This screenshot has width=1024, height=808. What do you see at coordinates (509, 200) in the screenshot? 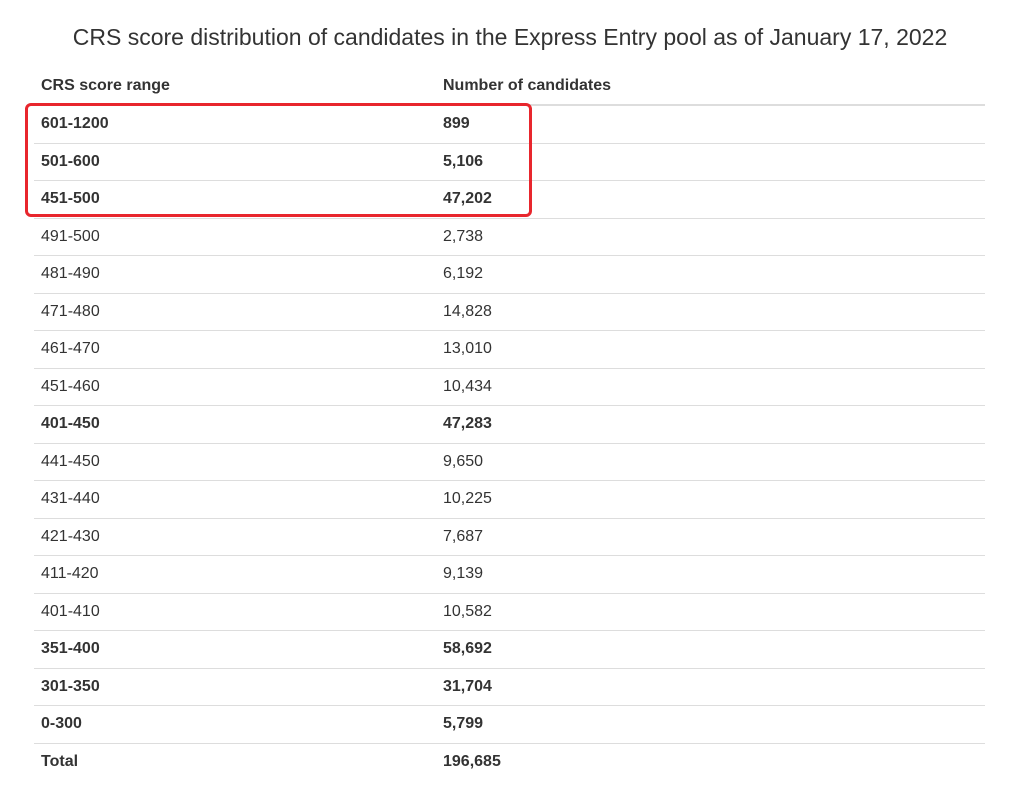
I see `table-row: 451-500 47,202` at bounding box center [509, 200].